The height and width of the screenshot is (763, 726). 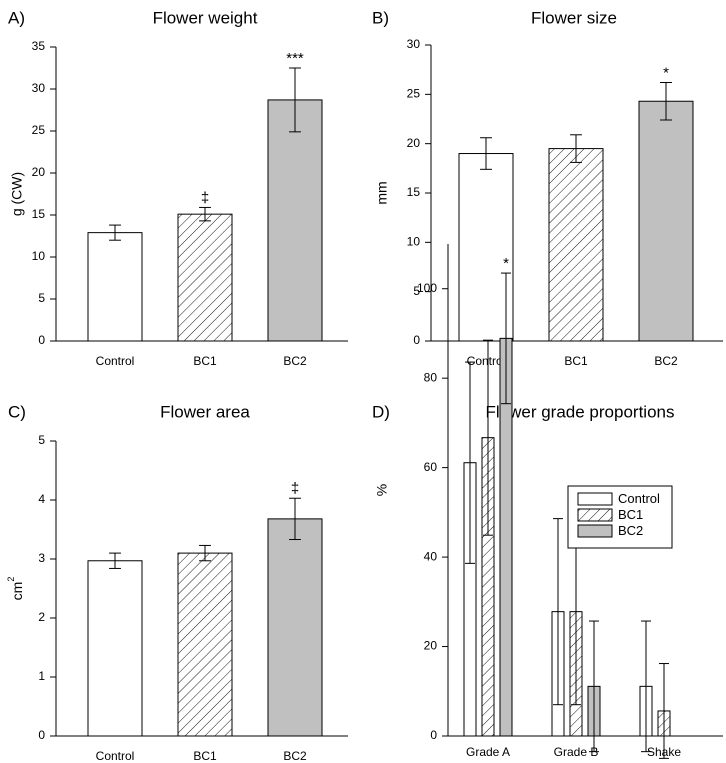 I want to click on legend-label: Control, so click(x=639, y=498).